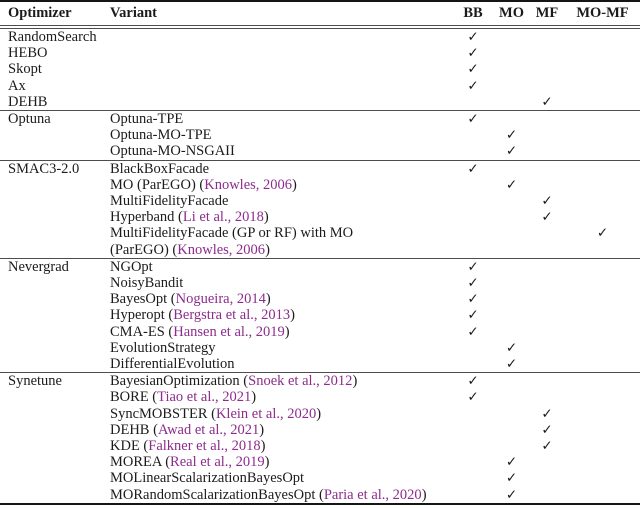 Image resolution: width=640 pixels, height=508 pixels. I want to click on table-row: CMA-ES (Hansen et al., 2019) ✓, so click(320, 332).